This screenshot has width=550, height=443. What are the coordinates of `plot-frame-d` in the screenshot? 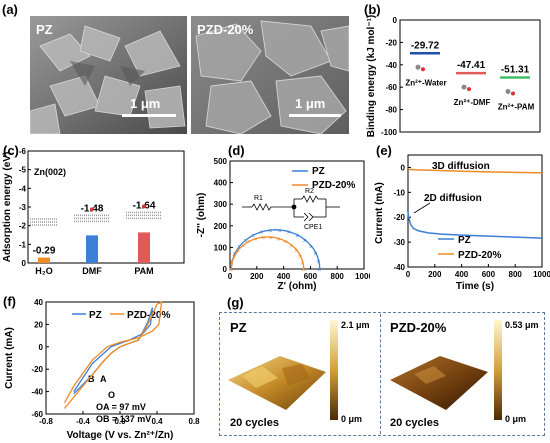 It's located at (297, 215).